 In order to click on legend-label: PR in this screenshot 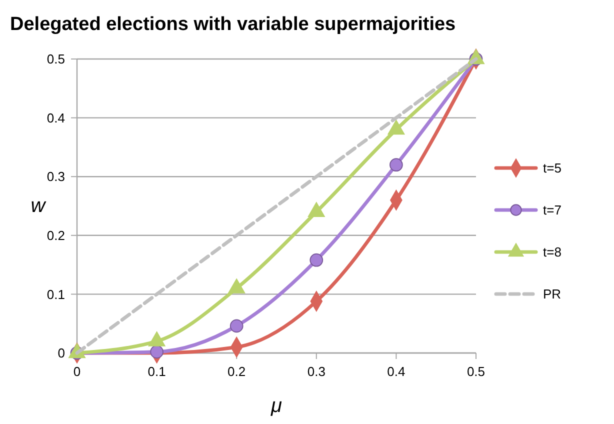, I will do `click(552, 294)`.